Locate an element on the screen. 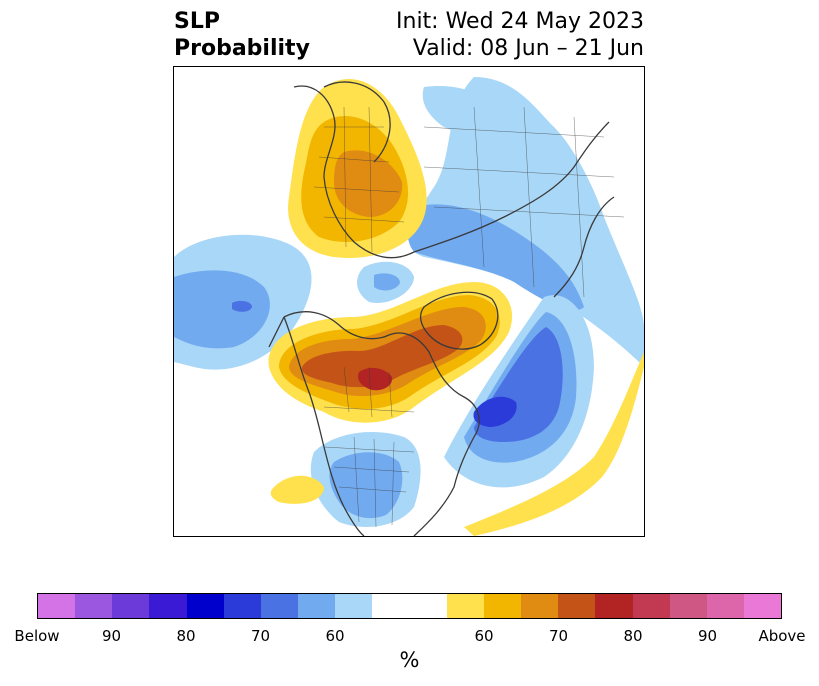 This screenshot has width=819, height=686. below-region-arctic-inner is located at coordinates (387, 282).